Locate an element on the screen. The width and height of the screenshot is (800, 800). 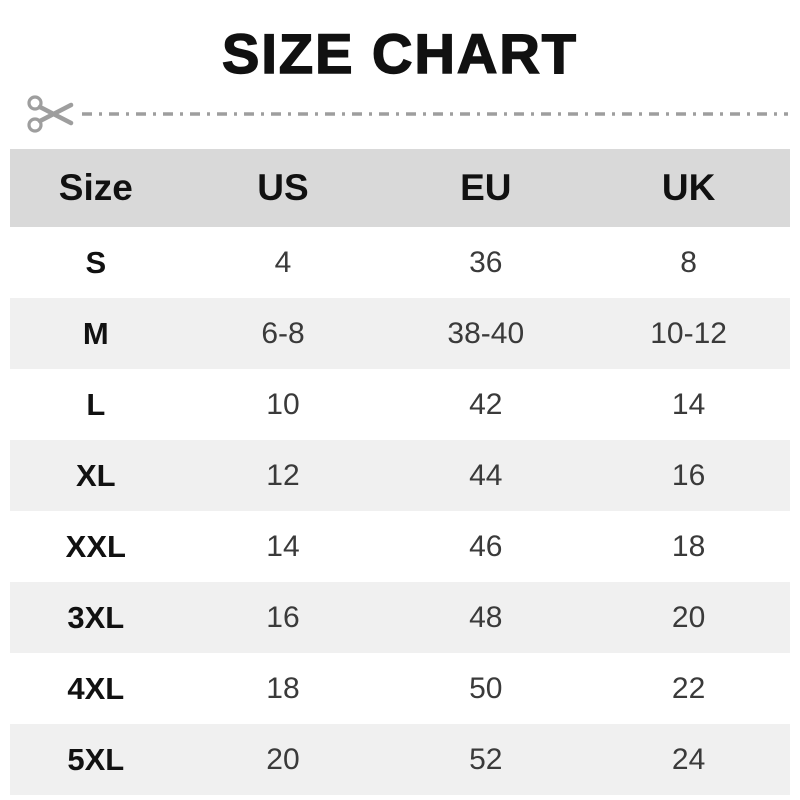
value-cell: 42 is located at coordinates (486, 404).